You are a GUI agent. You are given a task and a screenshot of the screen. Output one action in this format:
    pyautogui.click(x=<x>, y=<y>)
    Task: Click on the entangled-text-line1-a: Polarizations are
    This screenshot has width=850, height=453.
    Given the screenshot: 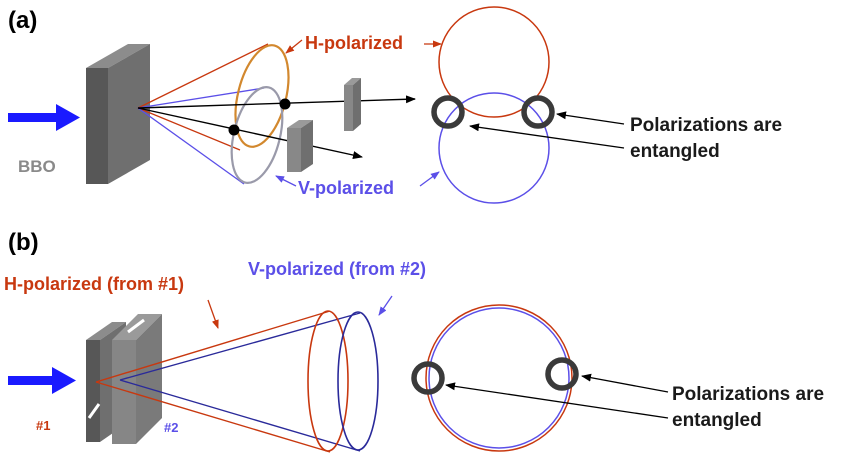 What is the action you would take?
    pyautogui.click(x=706, y=125)
    